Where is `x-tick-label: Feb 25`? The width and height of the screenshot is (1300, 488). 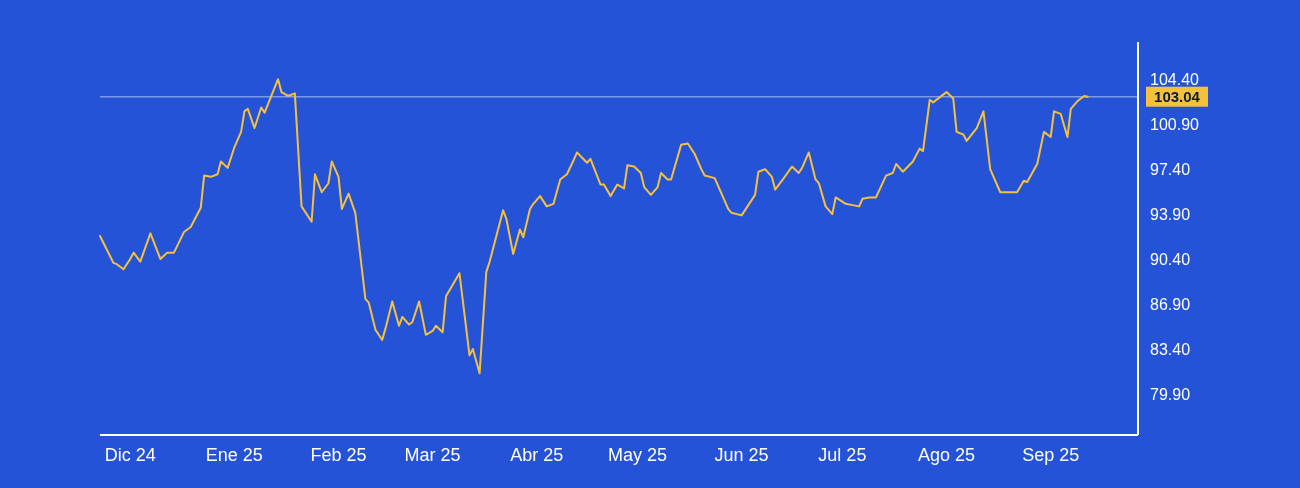 x-tick-label: Feb 25 is located at coordinates (338, 455).